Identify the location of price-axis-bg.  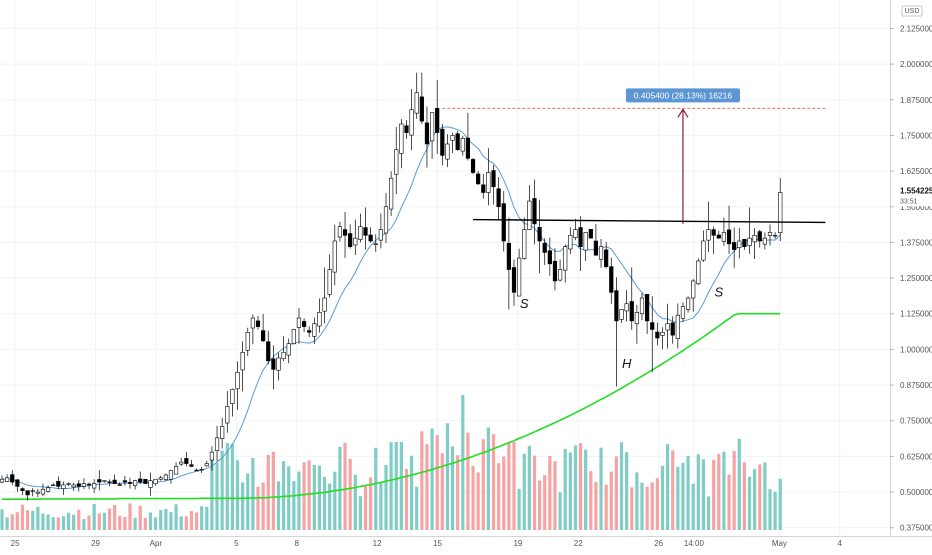
(911, 275).